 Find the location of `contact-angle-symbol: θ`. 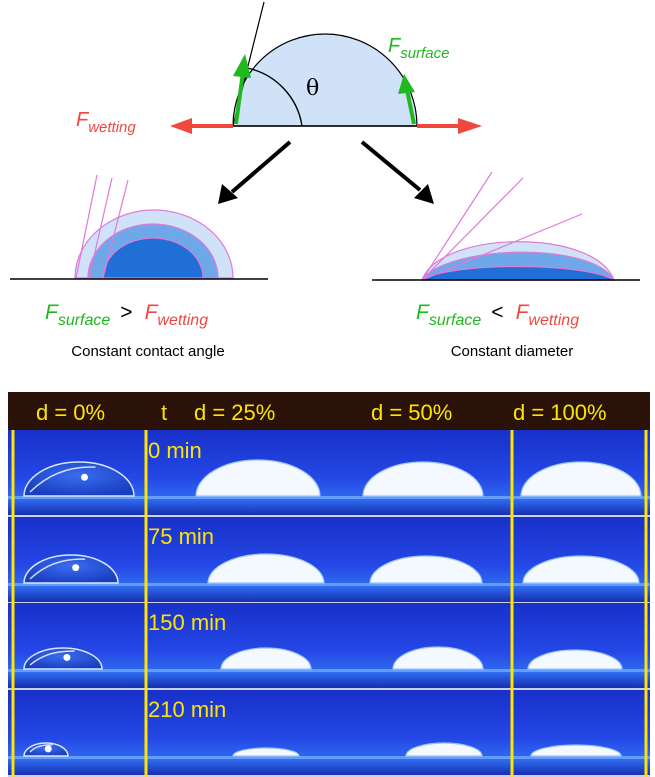

contact-angle-symbol: θ is located at coordinates (312, 88).